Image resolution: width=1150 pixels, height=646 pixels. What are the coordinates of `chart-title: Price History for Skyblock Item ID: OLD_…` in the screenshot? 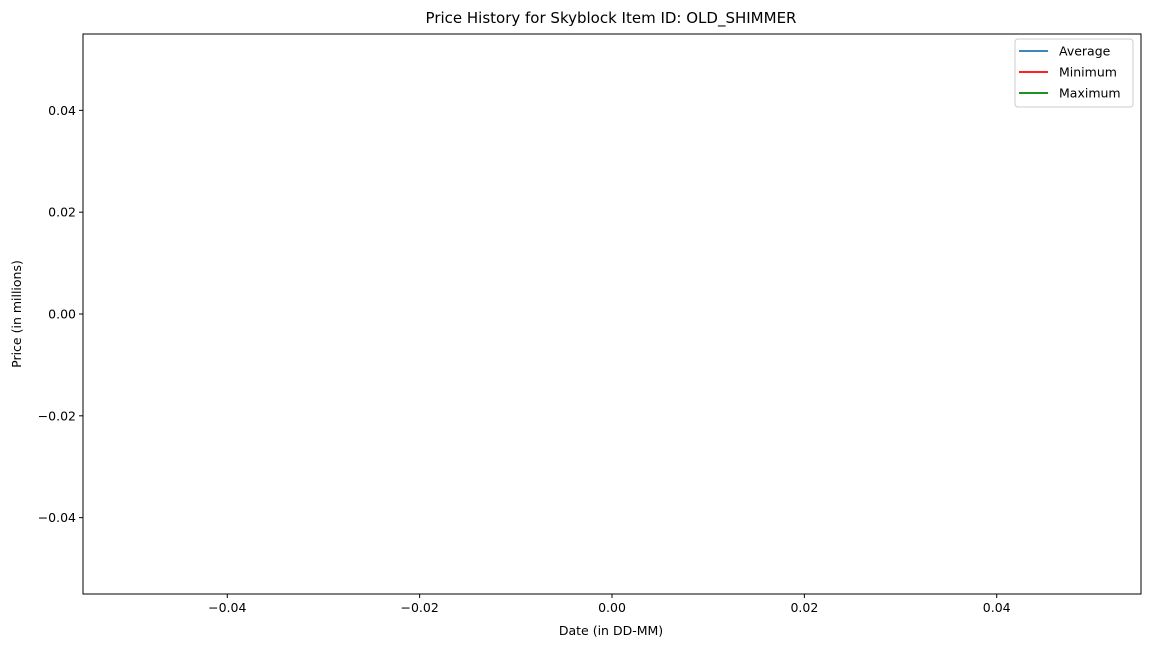 It's located at (611, 18).